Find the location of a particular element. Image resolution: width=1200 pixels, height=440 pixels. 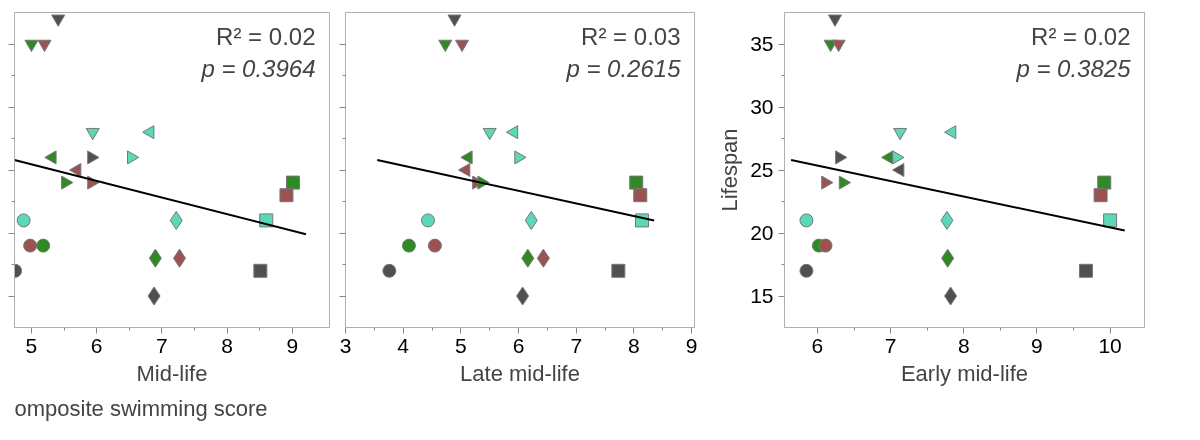

x-tick-label: 3 is located at coordinates (345, 345).